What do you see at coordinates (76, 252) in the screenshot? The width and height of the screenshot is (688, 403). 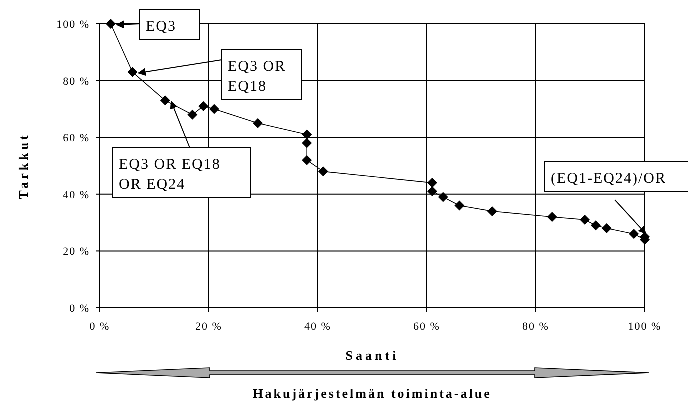 I see `y-tick-label: 20 %` at bounding box center [76, 252].